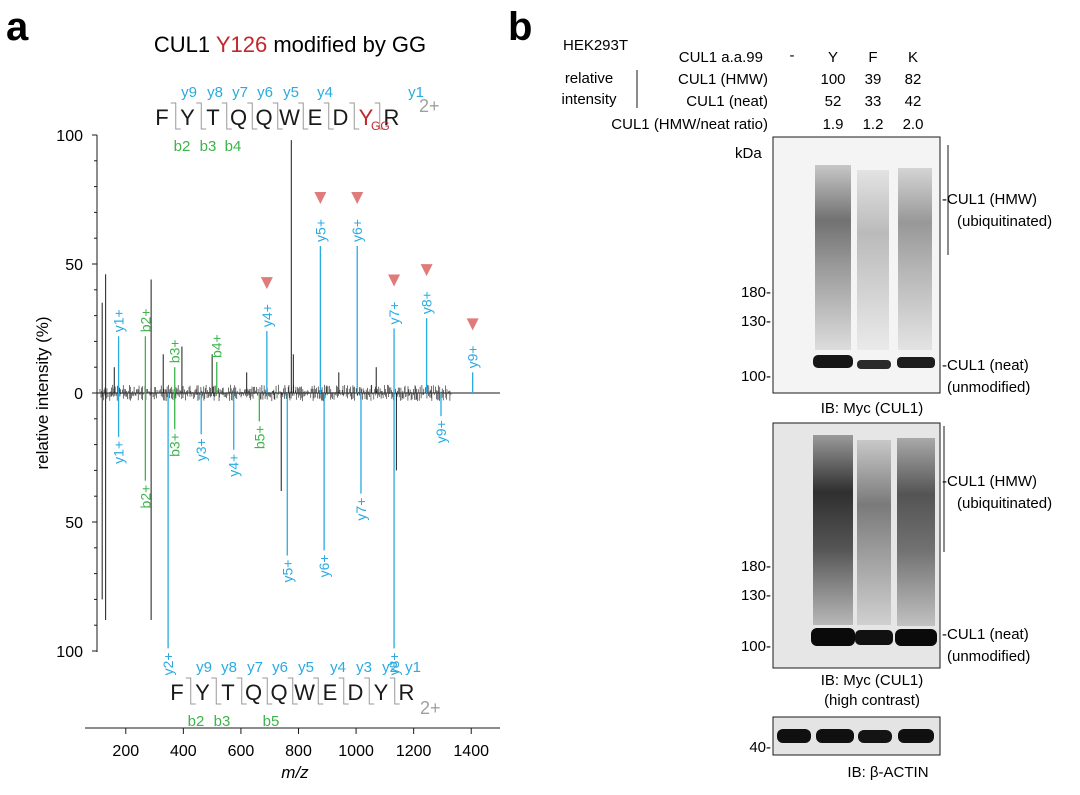 The height and width of the screenshot is (795, 1080). I want to click on bottom-peptide-b-ions: b2 b3 b5, so click(234, 721).